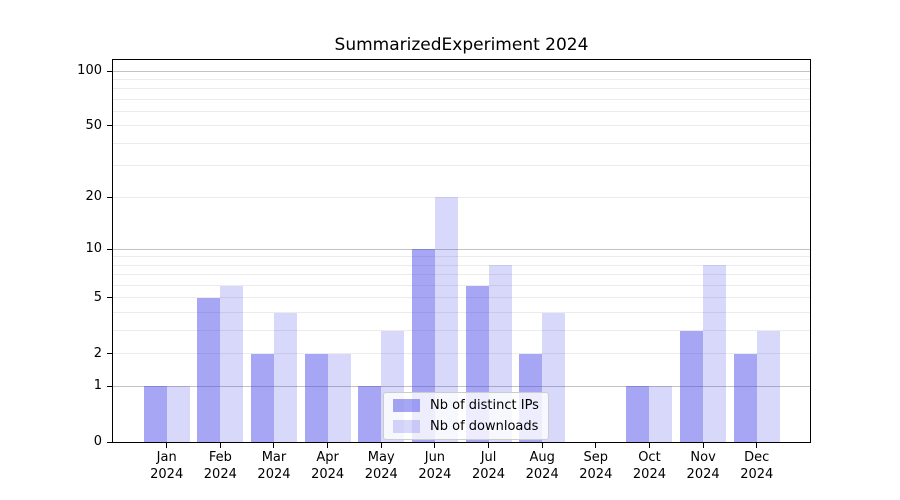 Image resolution: width=900 pixels, height=500 pixels. I want to click on y-tick-label: 2, so click(97, 353).